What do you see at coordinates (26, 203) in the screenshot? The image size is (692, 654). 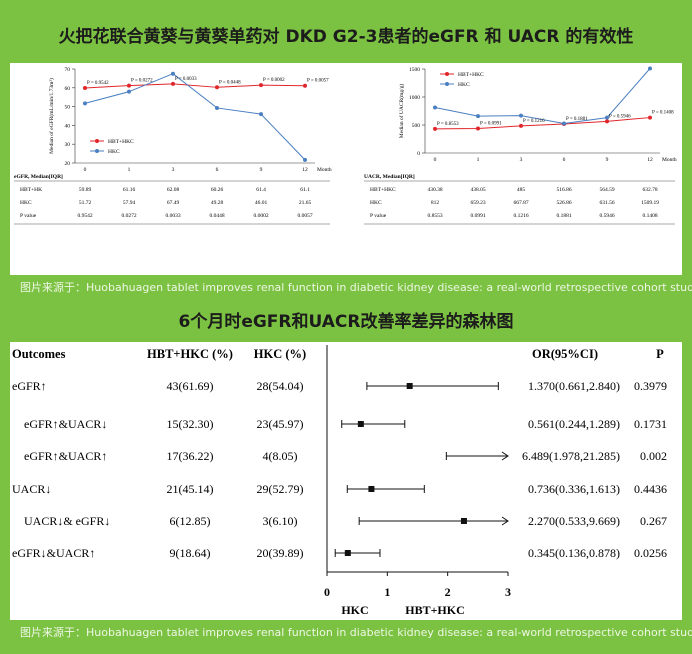 I see `row-label: HKC` at bounding box center [26, 203].